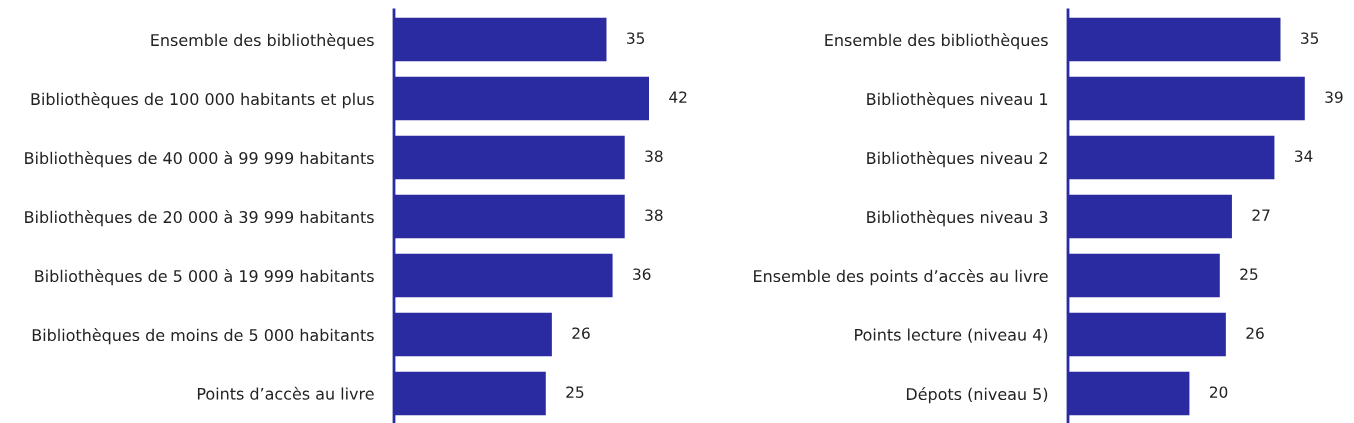 The height and width of the screenshot is (423, 1354). I want to click on y-tick-label: Points d’accès au livre, so click(285, 393).